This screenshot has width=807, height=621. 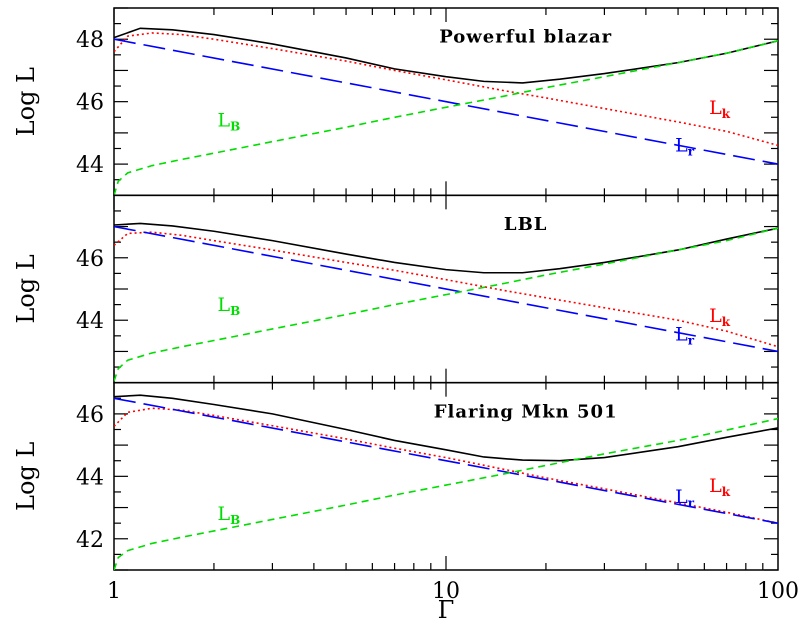 I want to click on x-tick-label: 10, so click(x=446, y=591).